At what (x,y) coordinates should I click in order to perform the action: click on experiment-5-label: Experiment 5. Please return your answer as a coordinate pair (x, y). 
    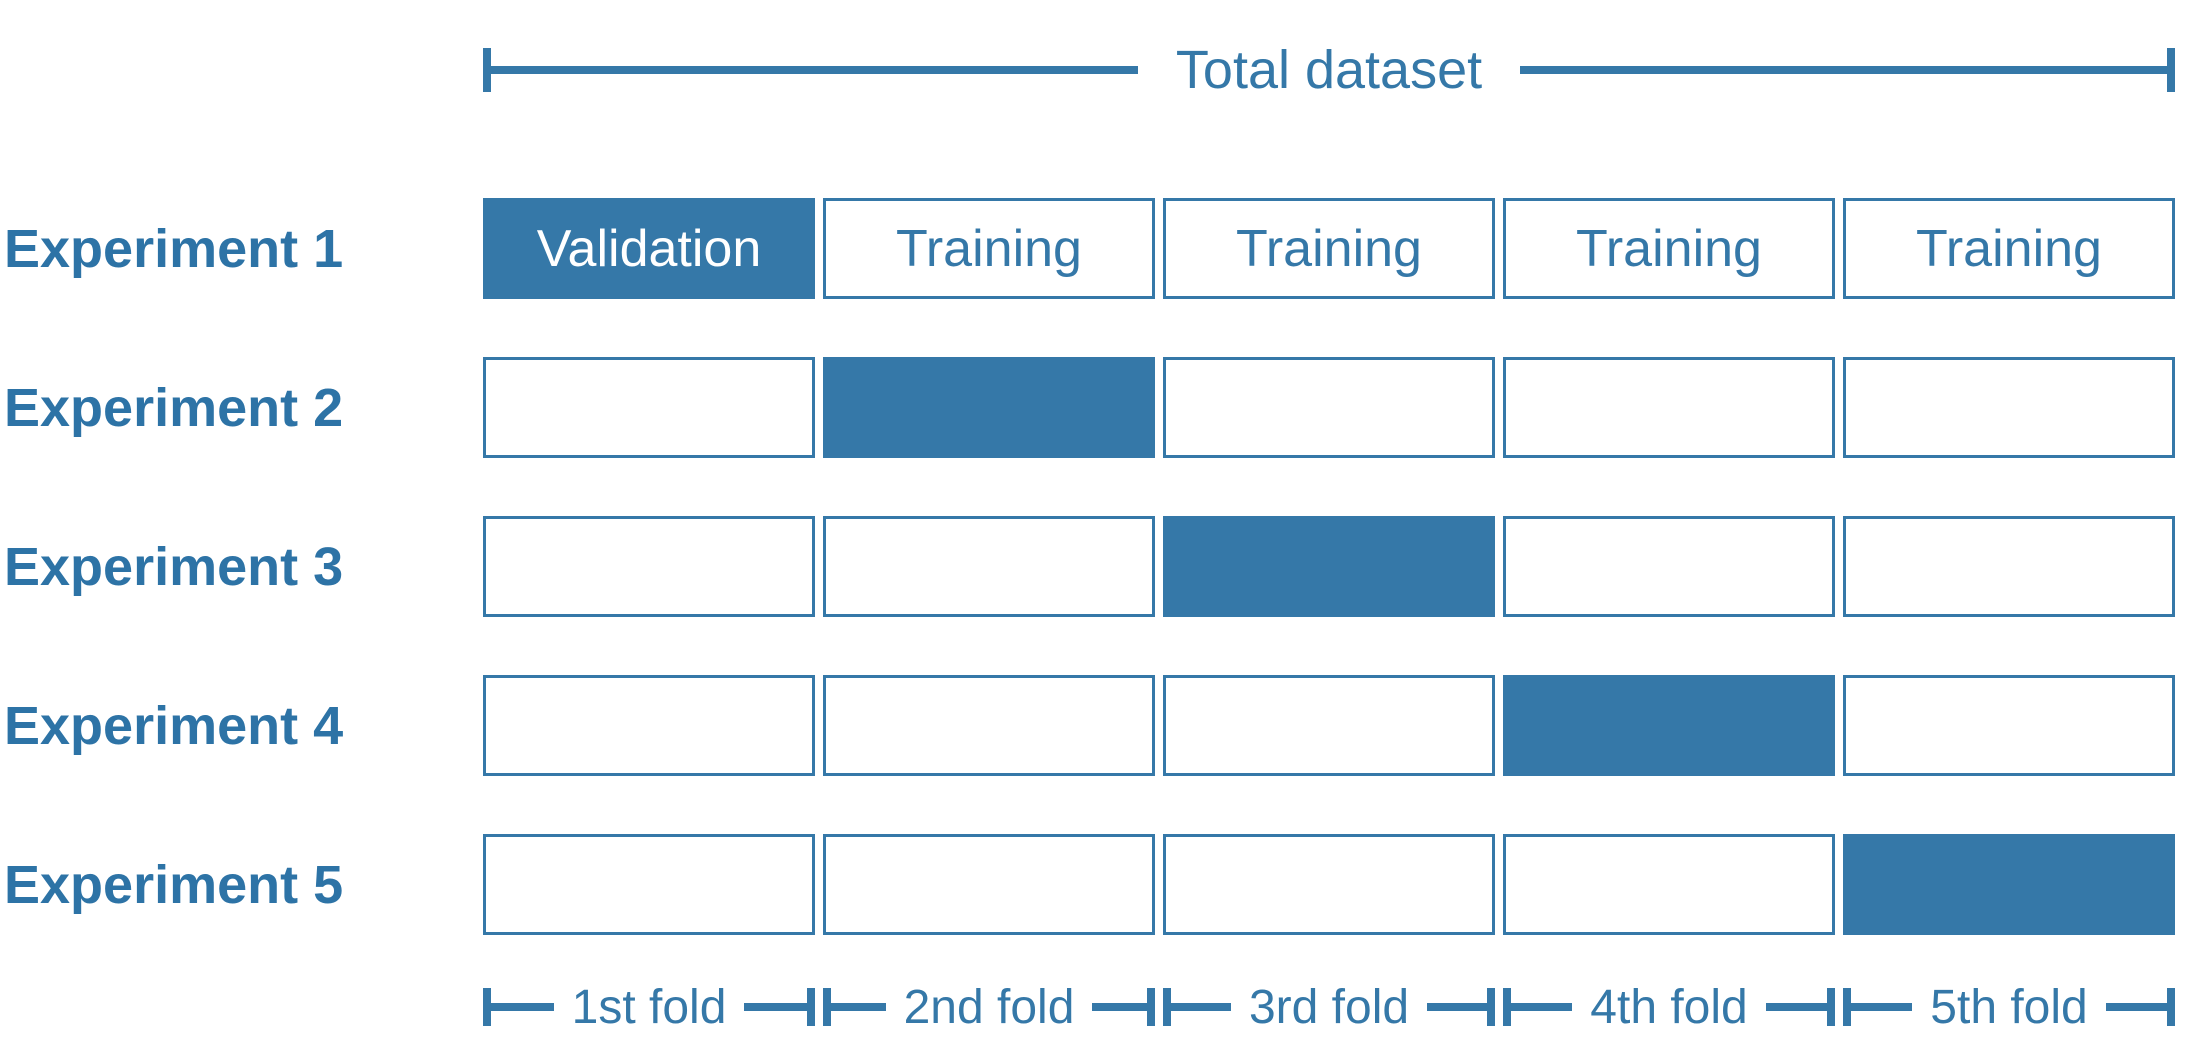
    Looking at the image, I should click on (174, 884).